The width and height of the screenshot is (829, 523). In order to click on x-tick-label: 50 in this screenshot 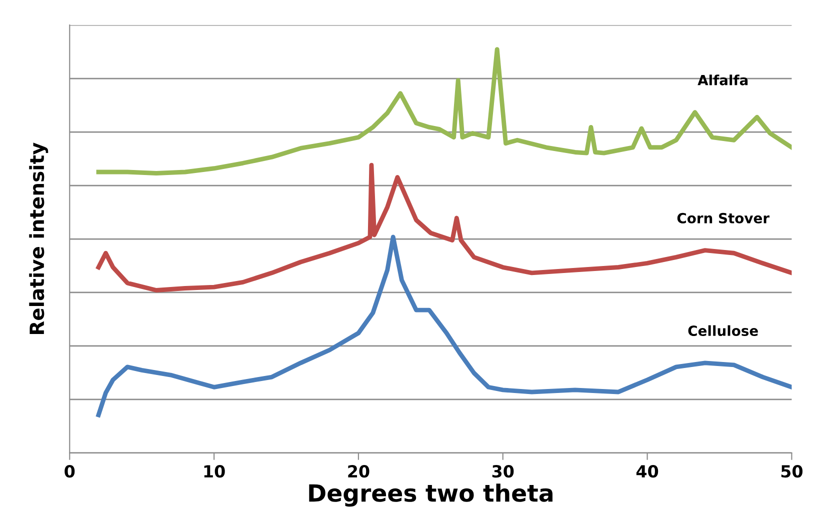, I will do `click(791, 471)`.